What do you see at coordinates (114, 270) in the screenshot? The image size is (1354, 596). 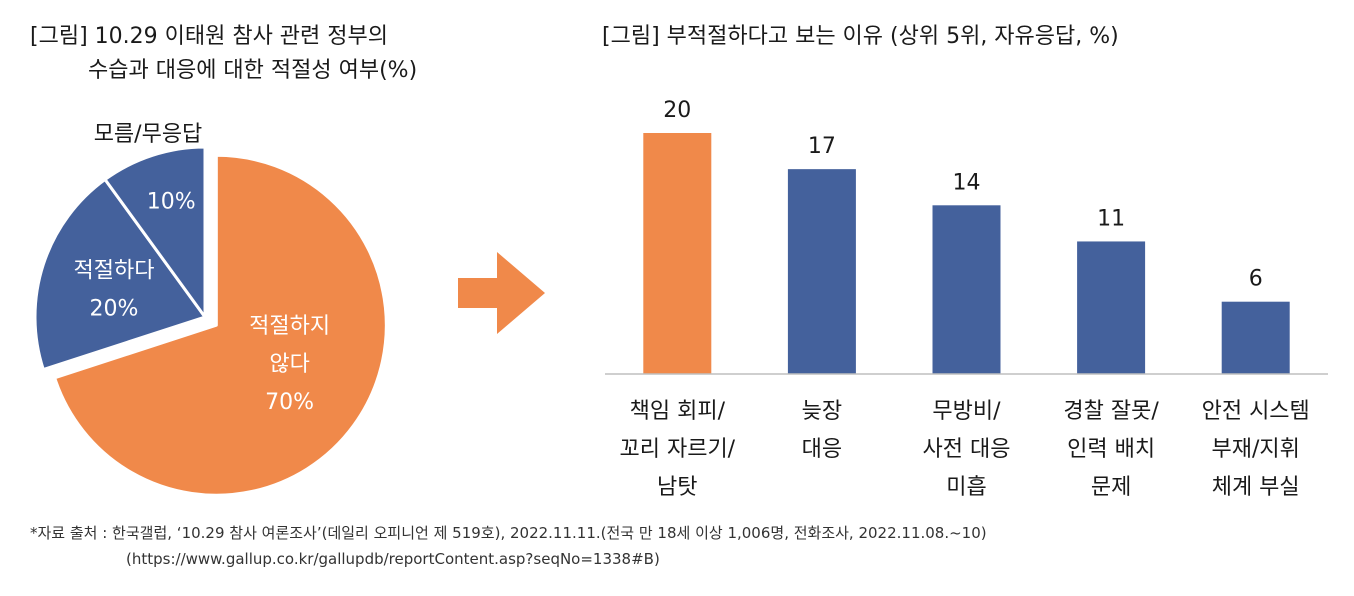 I see `pie-slice-label: 적절하다` at bounding box center [114, 270].